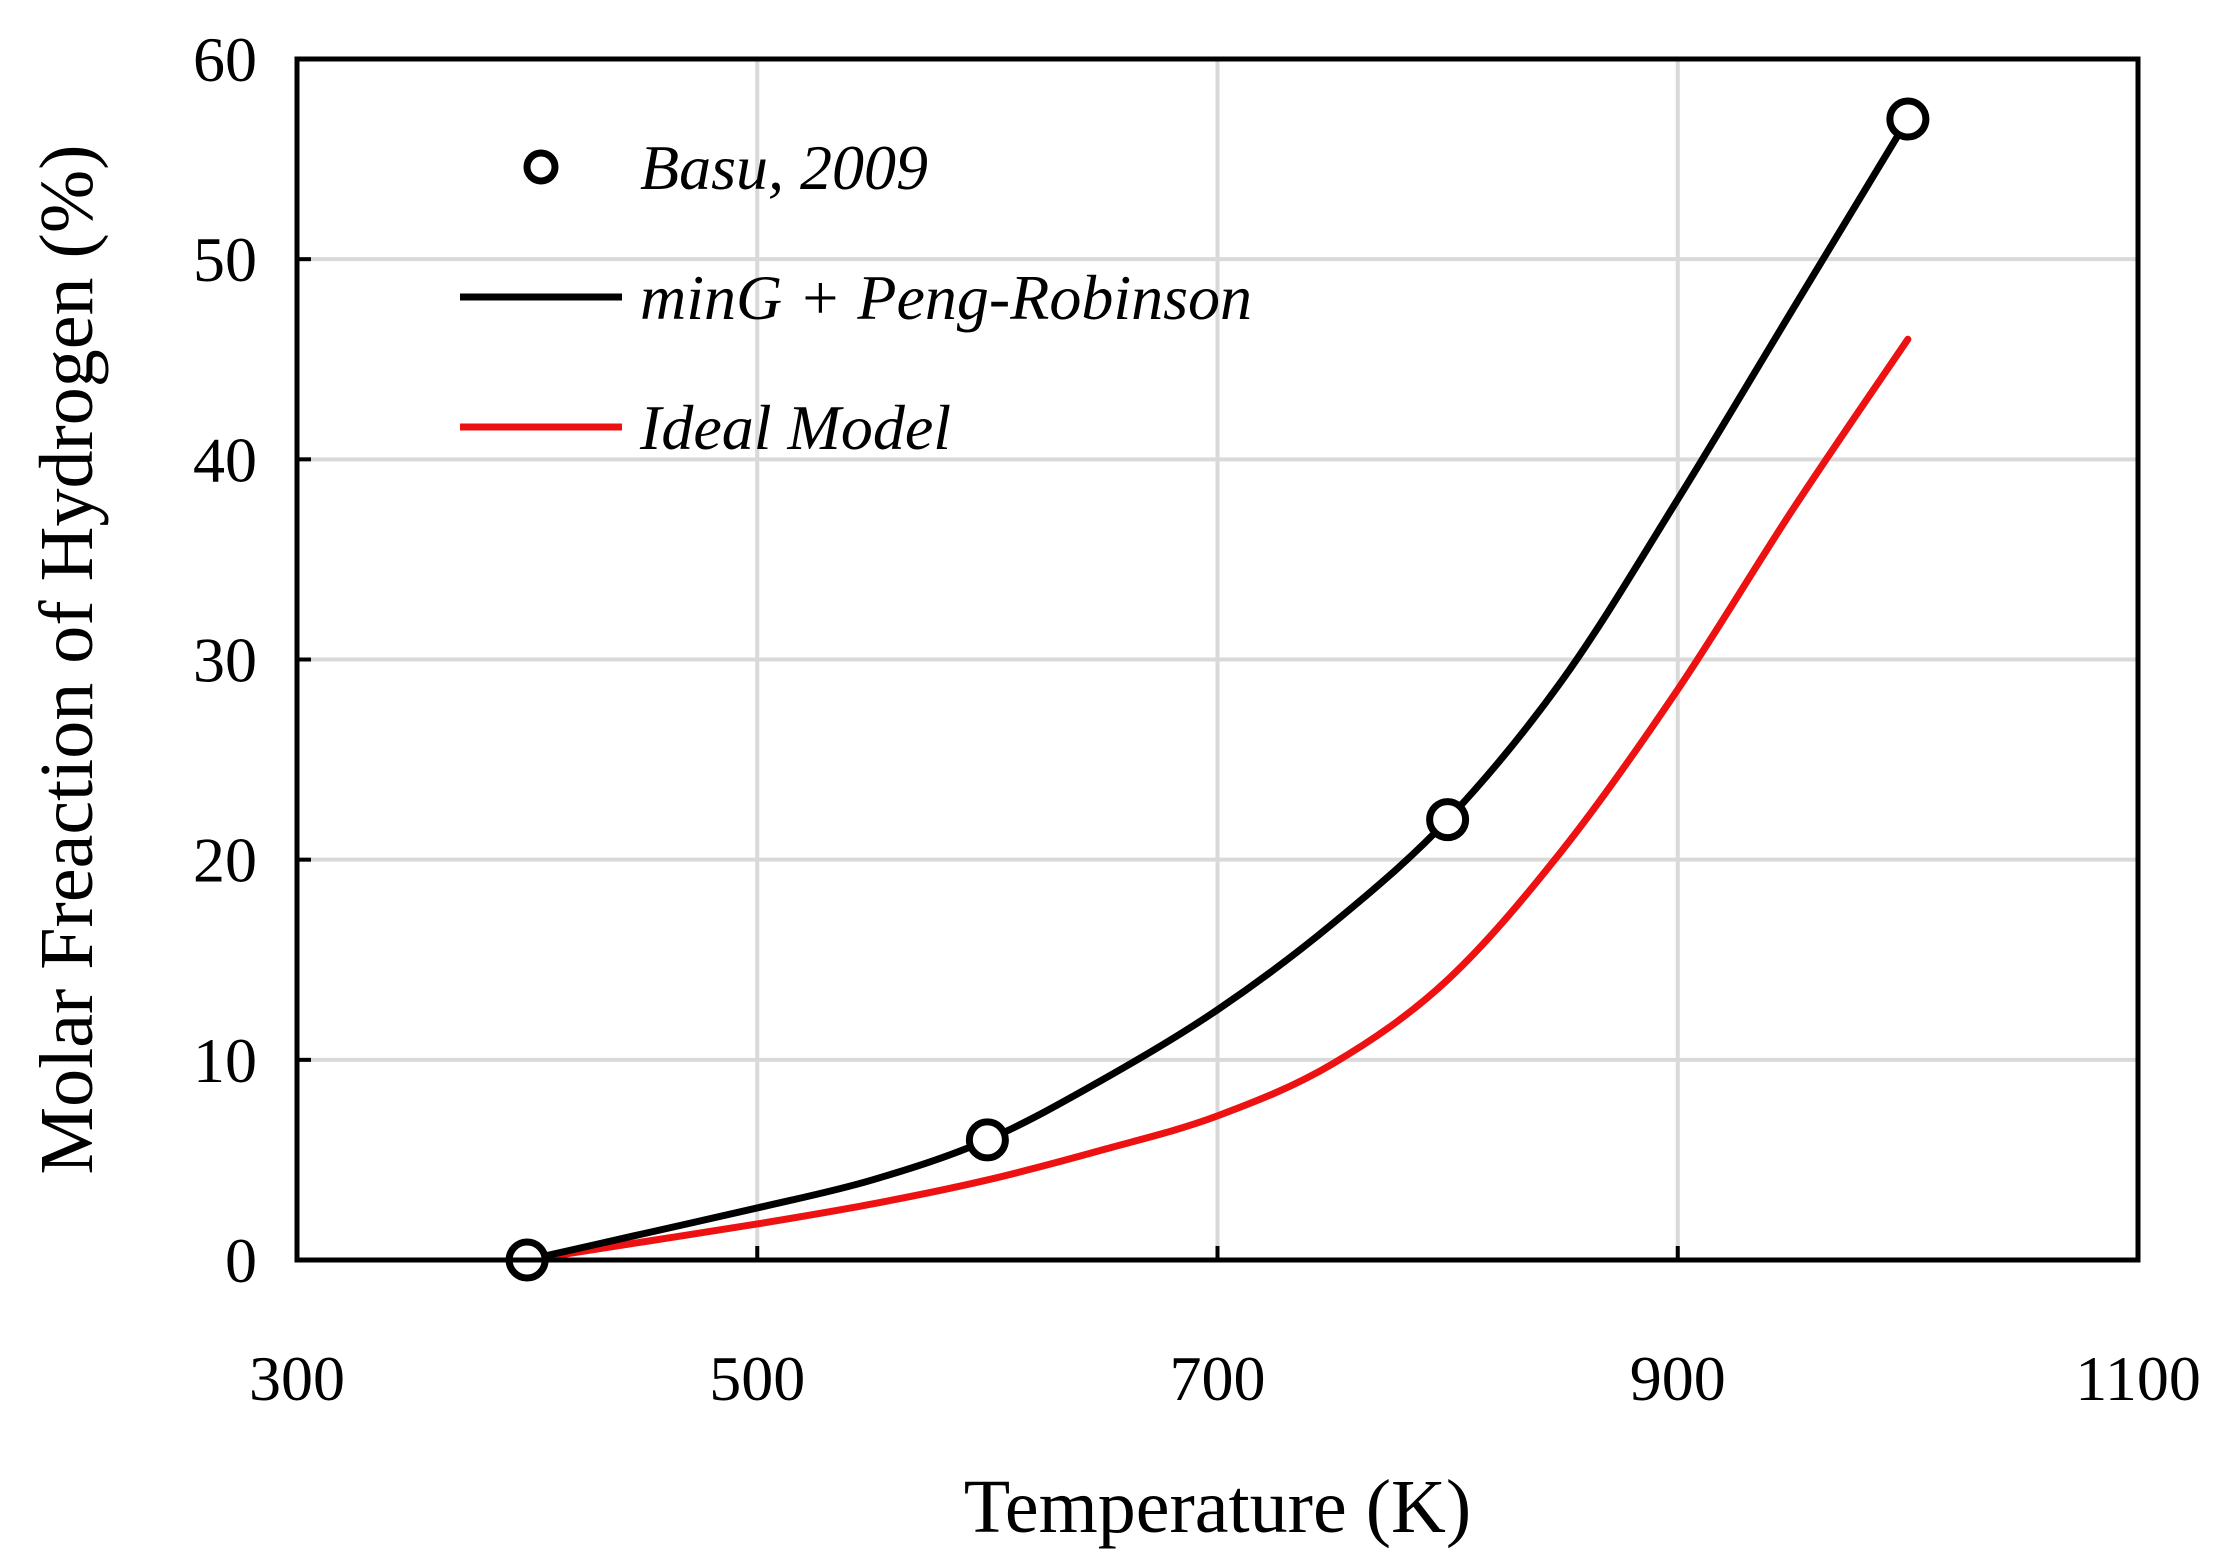 Image resolution: width=2230 pixels, height=1568 pixels. What do you see at coordinates (541, 167) in the screenshot?
I see `legend-marker-basu` at bounding box center [541, 167].